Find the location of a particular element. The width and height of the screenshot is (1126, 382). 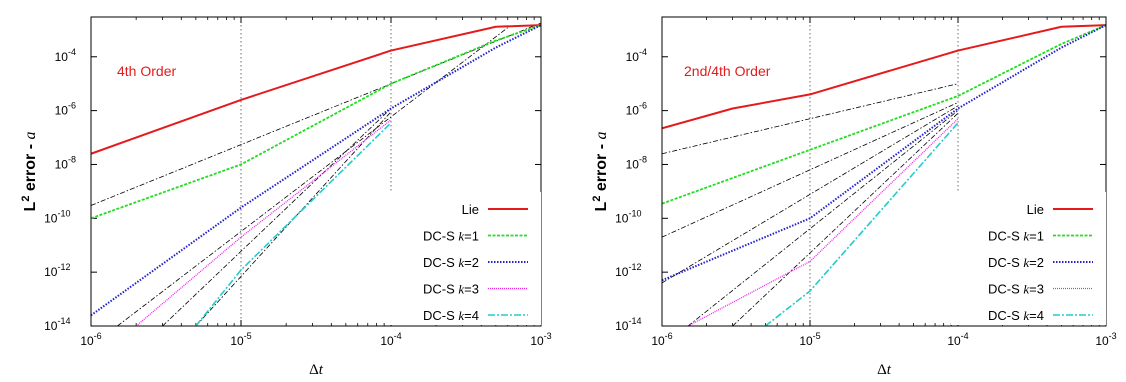

order-annotation: 2nd/4th Order is located at coordinates (727, 71).